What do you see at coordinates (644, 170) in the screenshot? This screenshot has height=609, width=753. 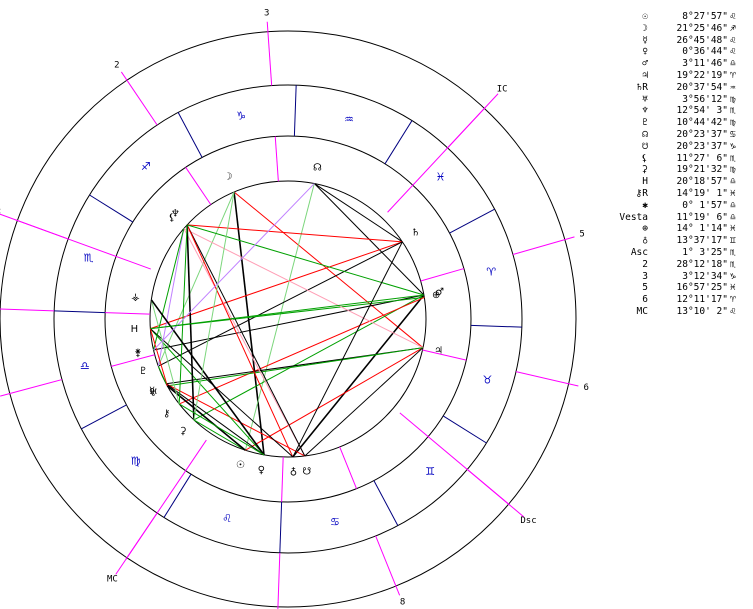 I see `position-point-glyph: ⚳` at bounding box center [644, 170].